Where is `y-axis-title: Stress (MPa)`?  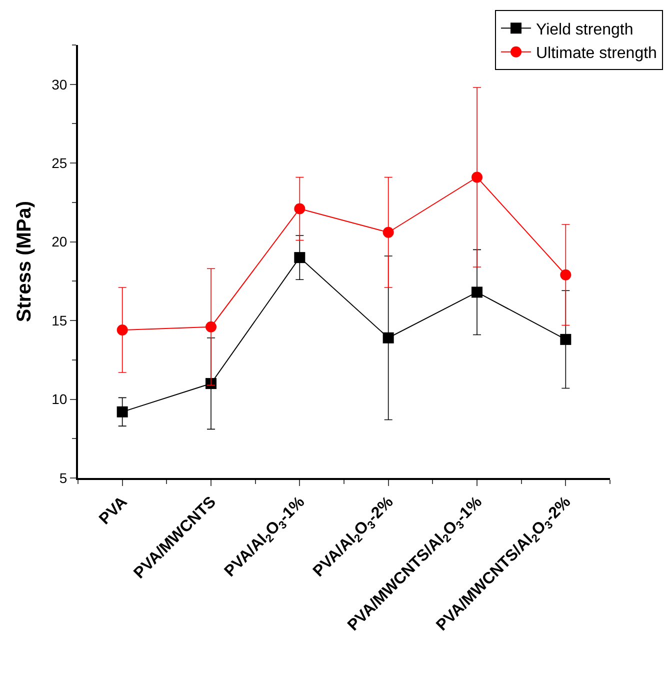
y-axis-title: Stress (MPa) is located at coordinates (25, 261).